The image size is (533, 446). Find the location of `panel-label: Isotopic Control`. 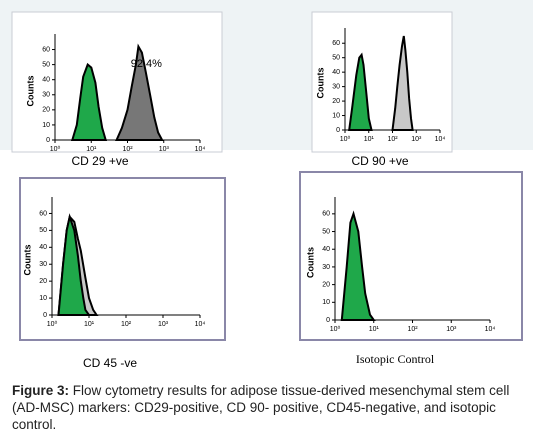

panel-label: Isotopic Control is located at coordinates (395, 359).